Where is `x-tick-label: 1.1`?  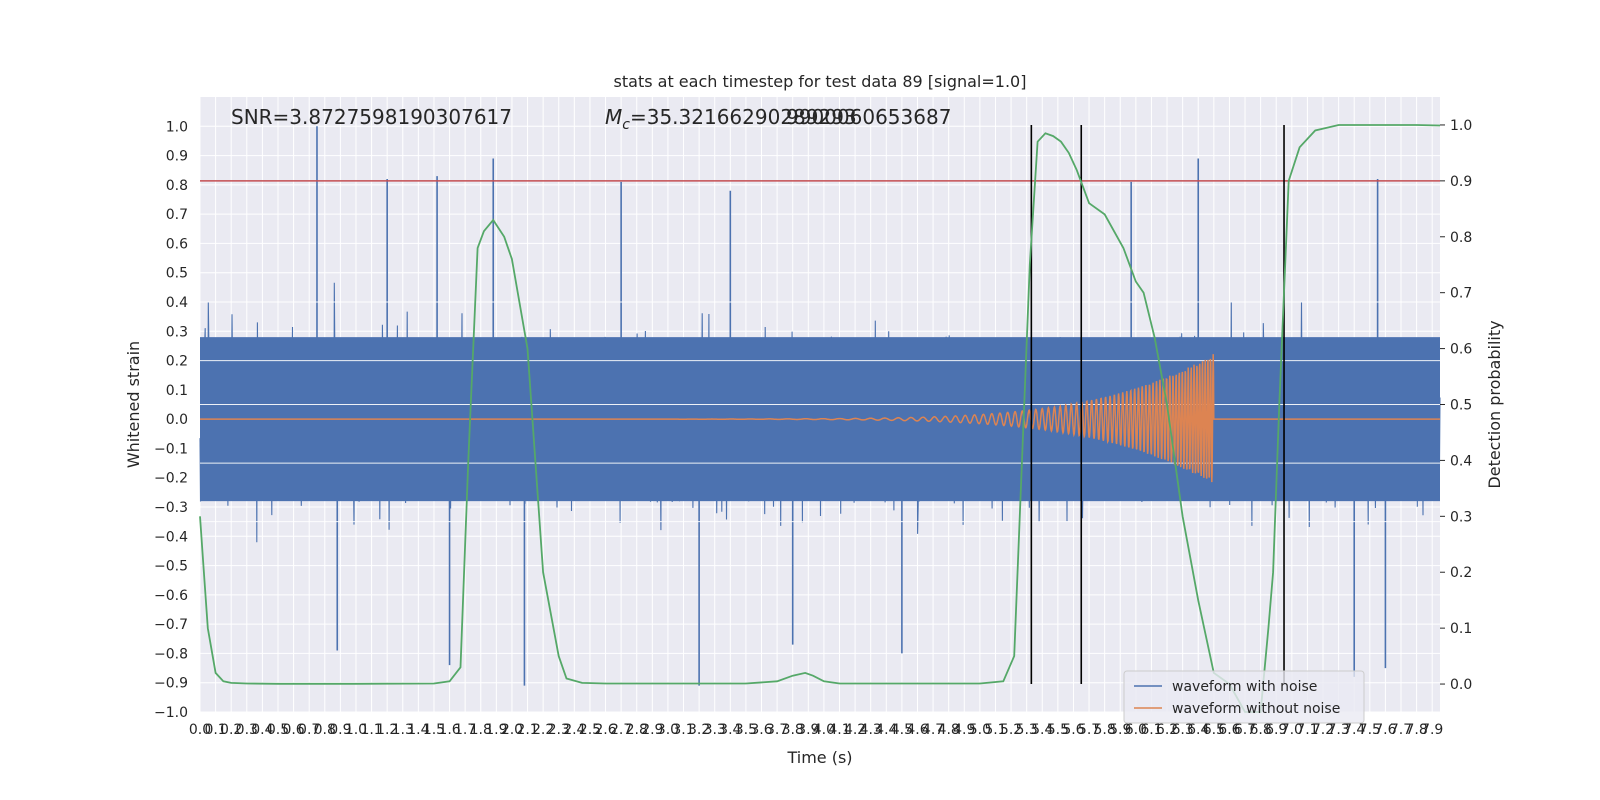
x-tick-label: 1.1 is located at coordinates (371, 730).